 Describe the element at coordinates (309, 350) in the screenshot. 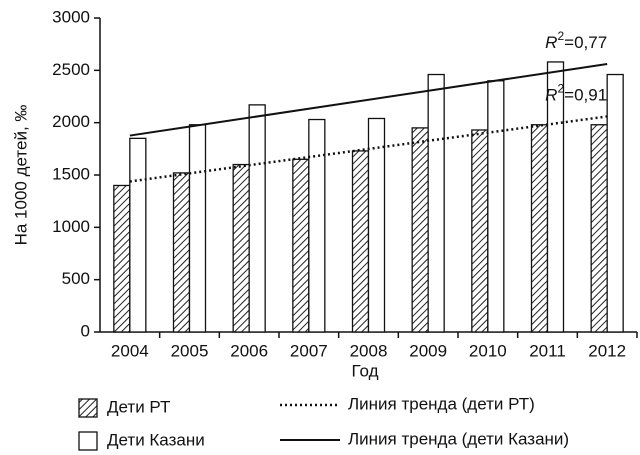

I see `x-tick-label: 2007` at that location.